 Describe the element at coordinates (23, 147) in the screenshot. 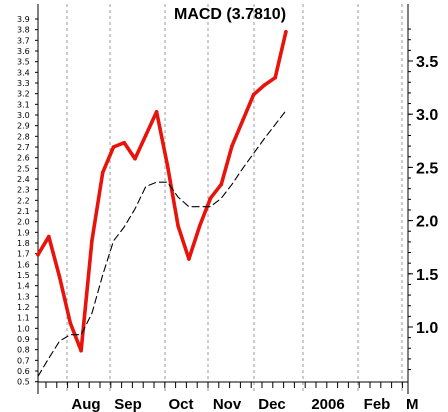

I see `left-tick-label: 2.7` at that location.